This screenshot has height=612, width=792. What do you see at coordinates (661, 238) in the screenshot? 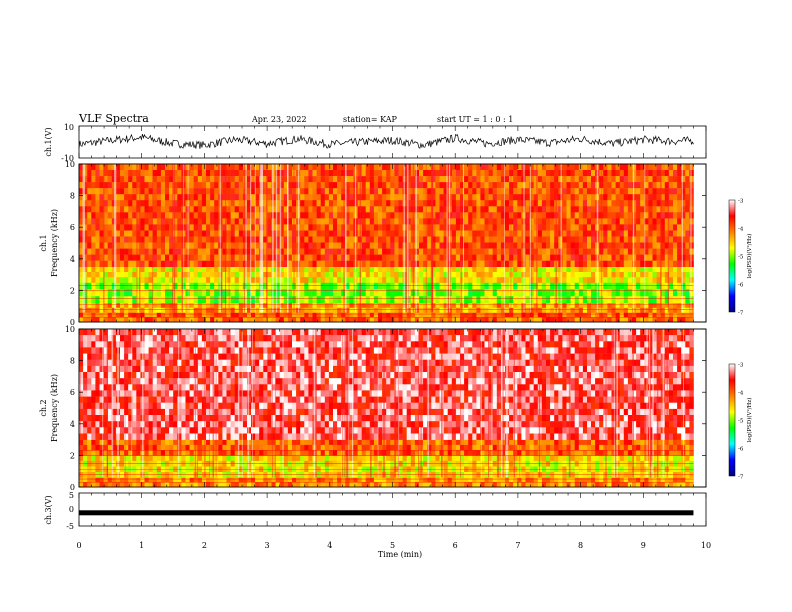
I see `sferic-streak` at bounding box center [661, 238].